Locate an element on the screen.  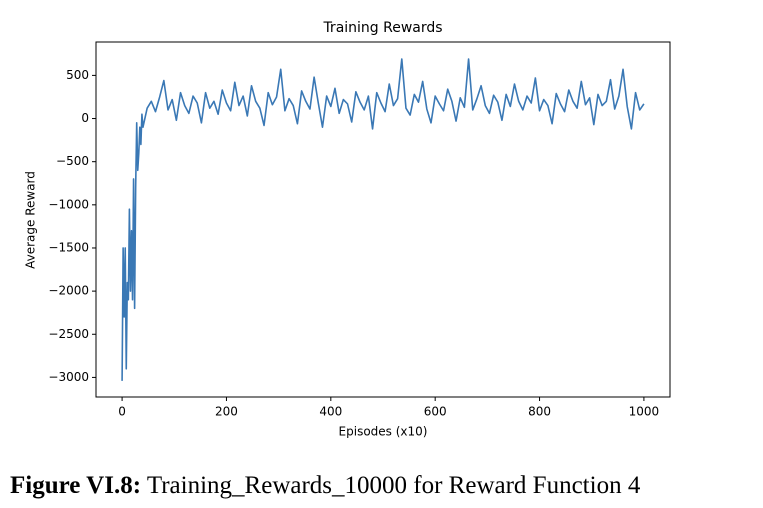
y-tick-label: −1000 is located at coordinates (68, 204).